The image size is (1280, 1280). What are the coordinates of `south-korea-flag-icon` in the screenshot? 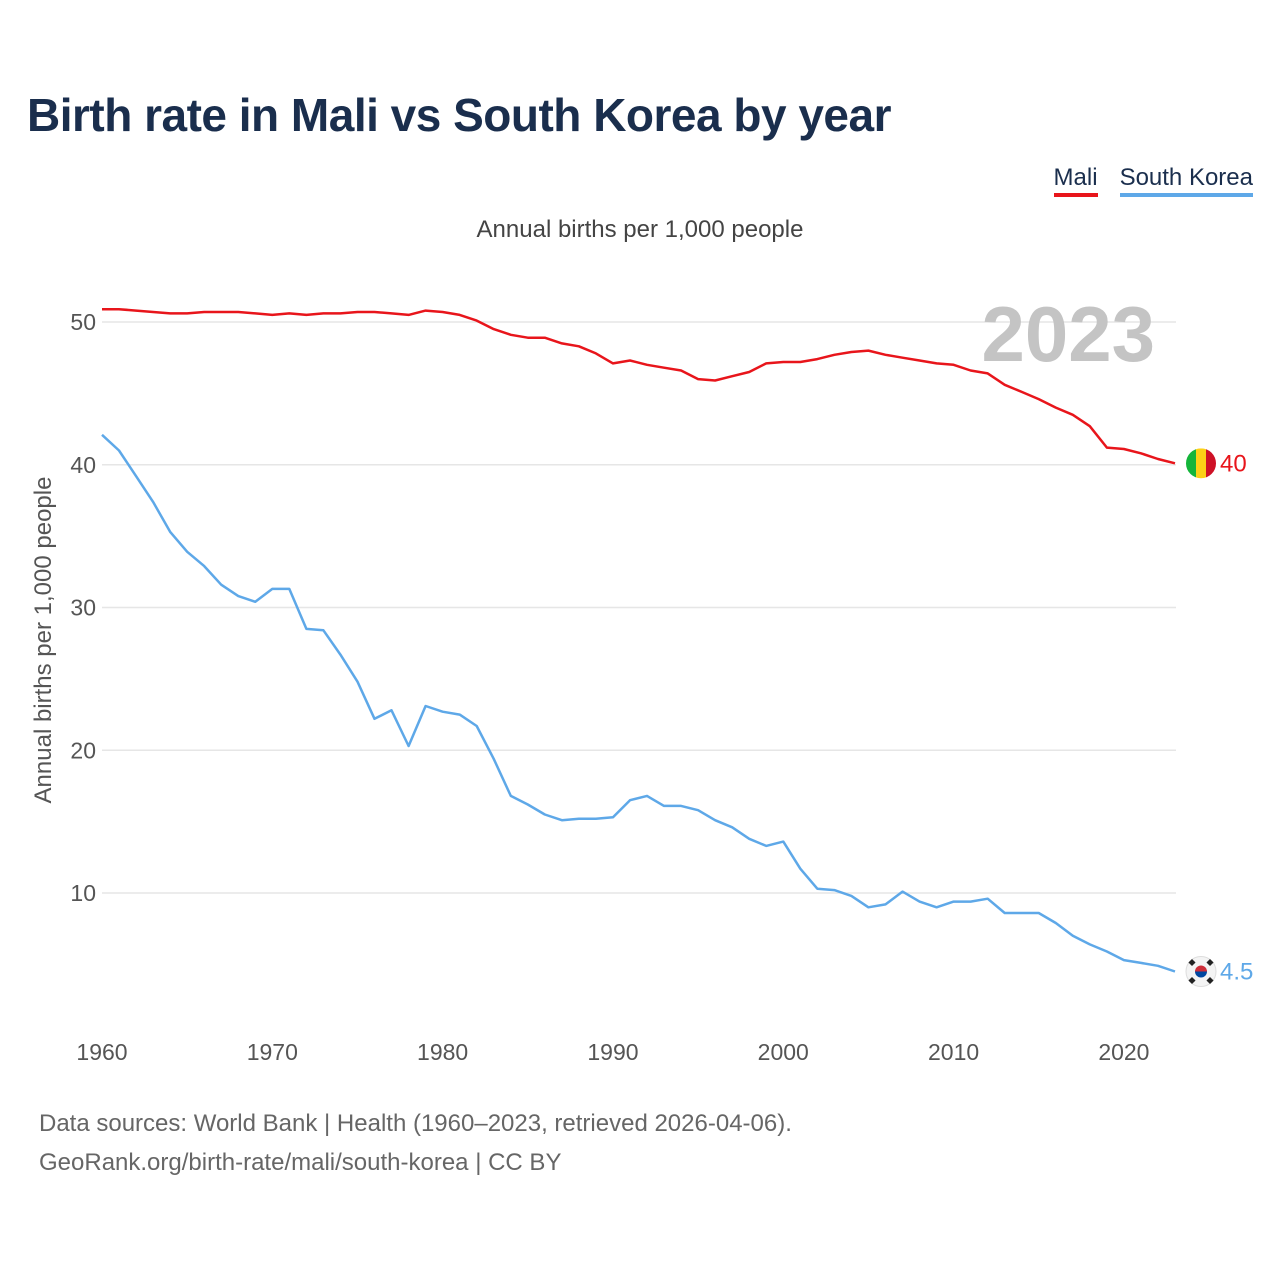 It's located at (1201, 972).